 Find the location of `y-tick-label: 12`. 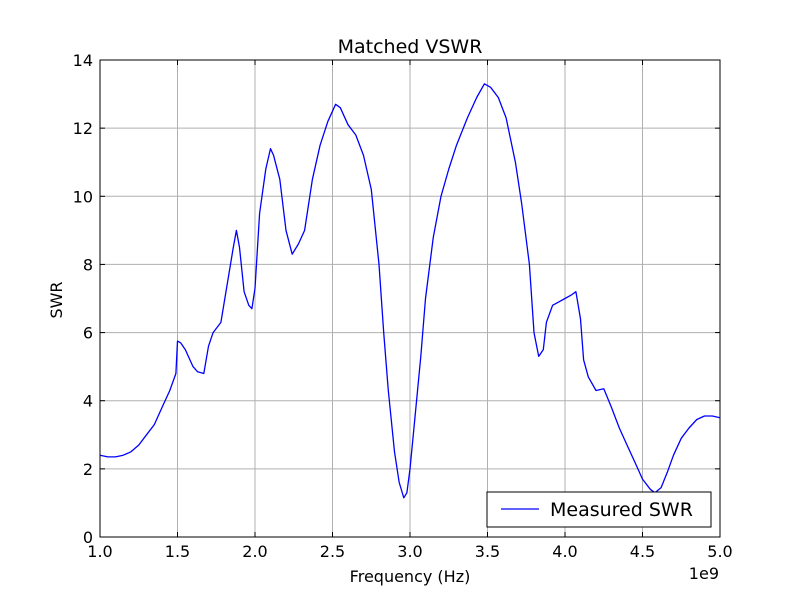

y-tick-label: 12 is located at coordinates (83, 128).